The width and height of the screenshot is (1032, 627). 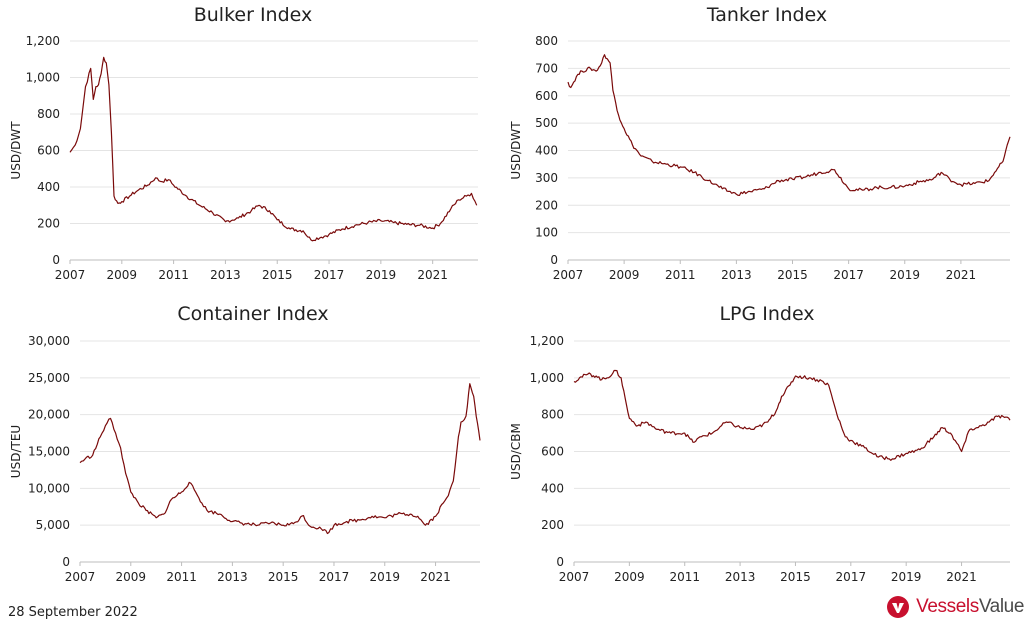 What do you see at coordinates (49, 341) in the screenshot?
I see `container-y-tick-label: 30,000` at bounding box center [49, 341].